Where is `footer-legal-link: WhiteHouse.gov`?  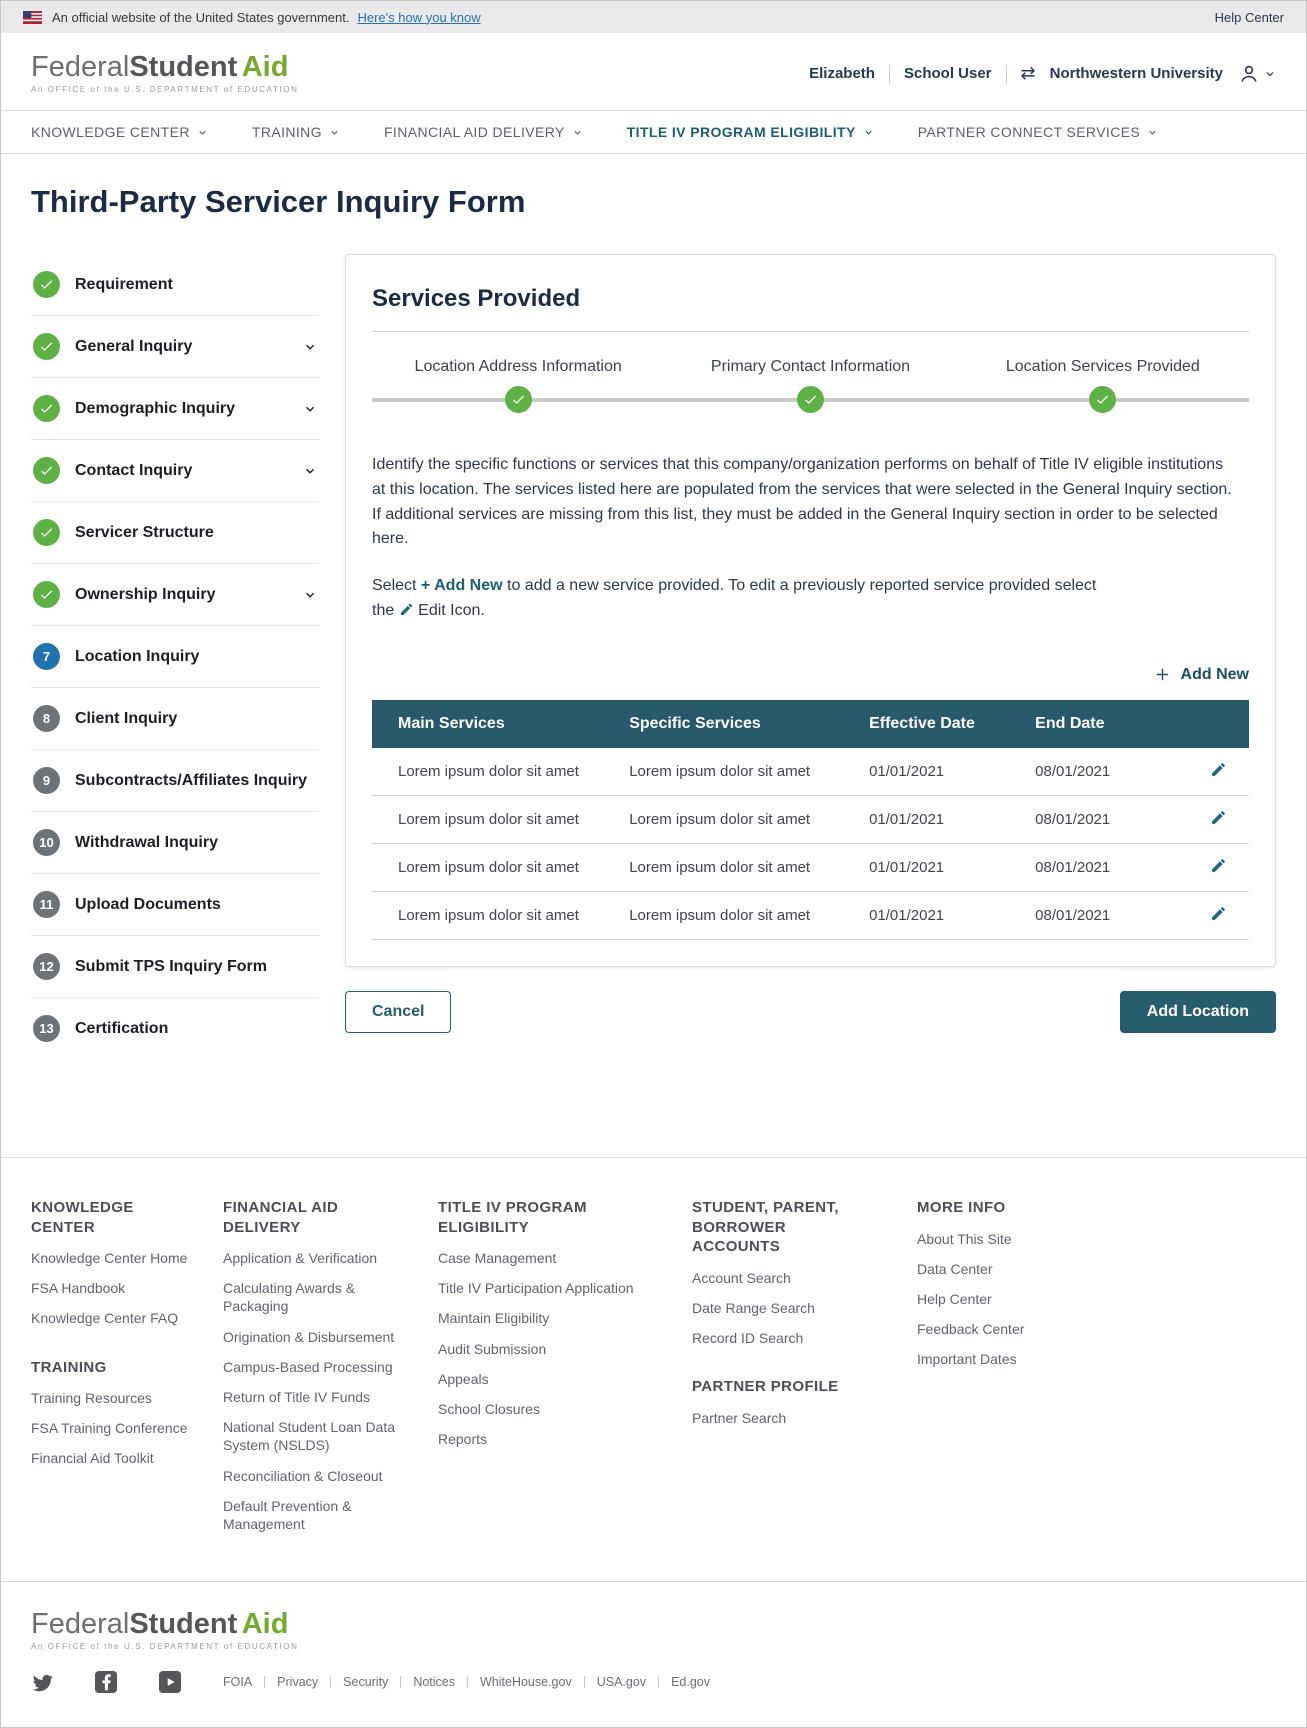
footer-legal-link: WhiteHouse.gov is located at coordinates (526, 1682).